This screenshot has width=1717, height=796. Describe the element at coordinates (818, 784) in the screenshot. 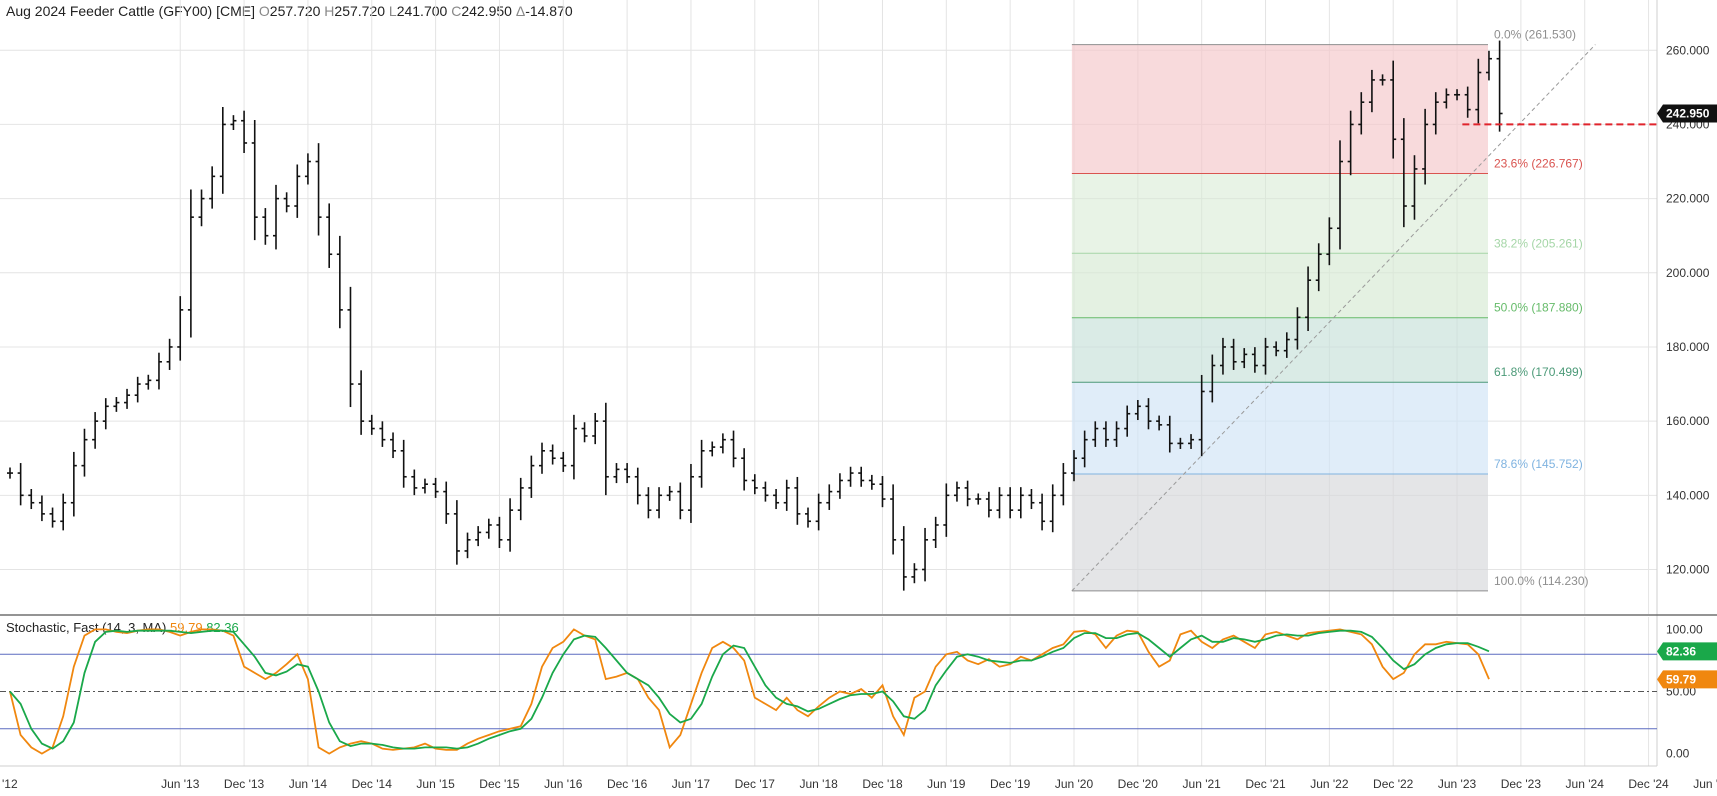

I see `time-tick-label: Jun '18` at that location.